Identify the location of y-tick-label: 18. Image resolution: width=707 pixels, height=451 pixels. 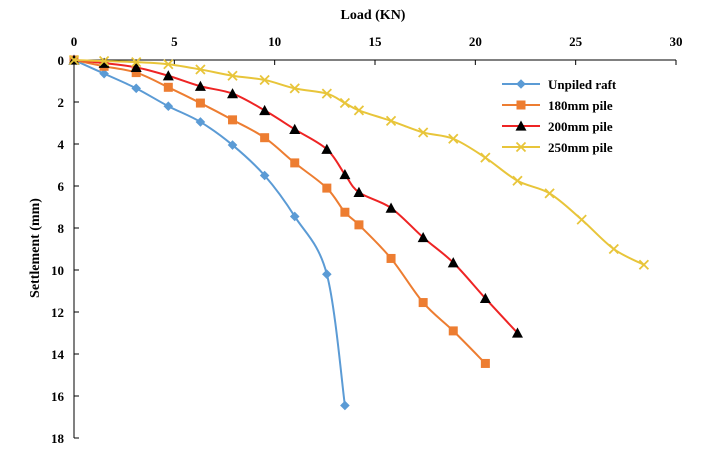
(58, 438).